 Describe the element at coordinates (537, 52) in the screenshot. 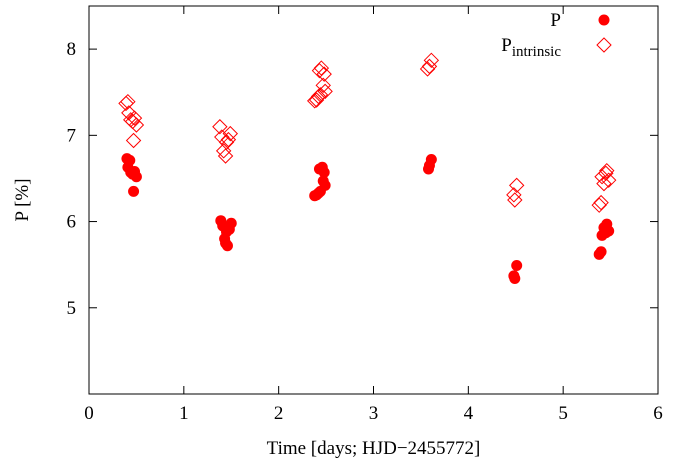

I see `legend-label-subscript: intrinsic` at that location.